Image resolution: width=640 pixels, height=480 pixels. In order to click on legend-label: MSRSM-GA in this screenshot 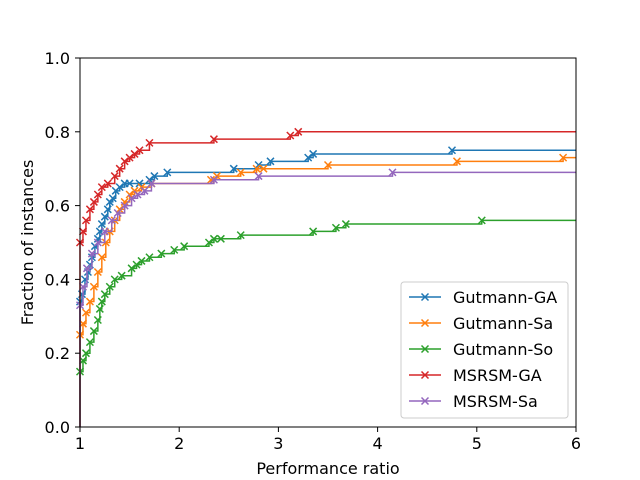, I will do `click(497, 375)`.